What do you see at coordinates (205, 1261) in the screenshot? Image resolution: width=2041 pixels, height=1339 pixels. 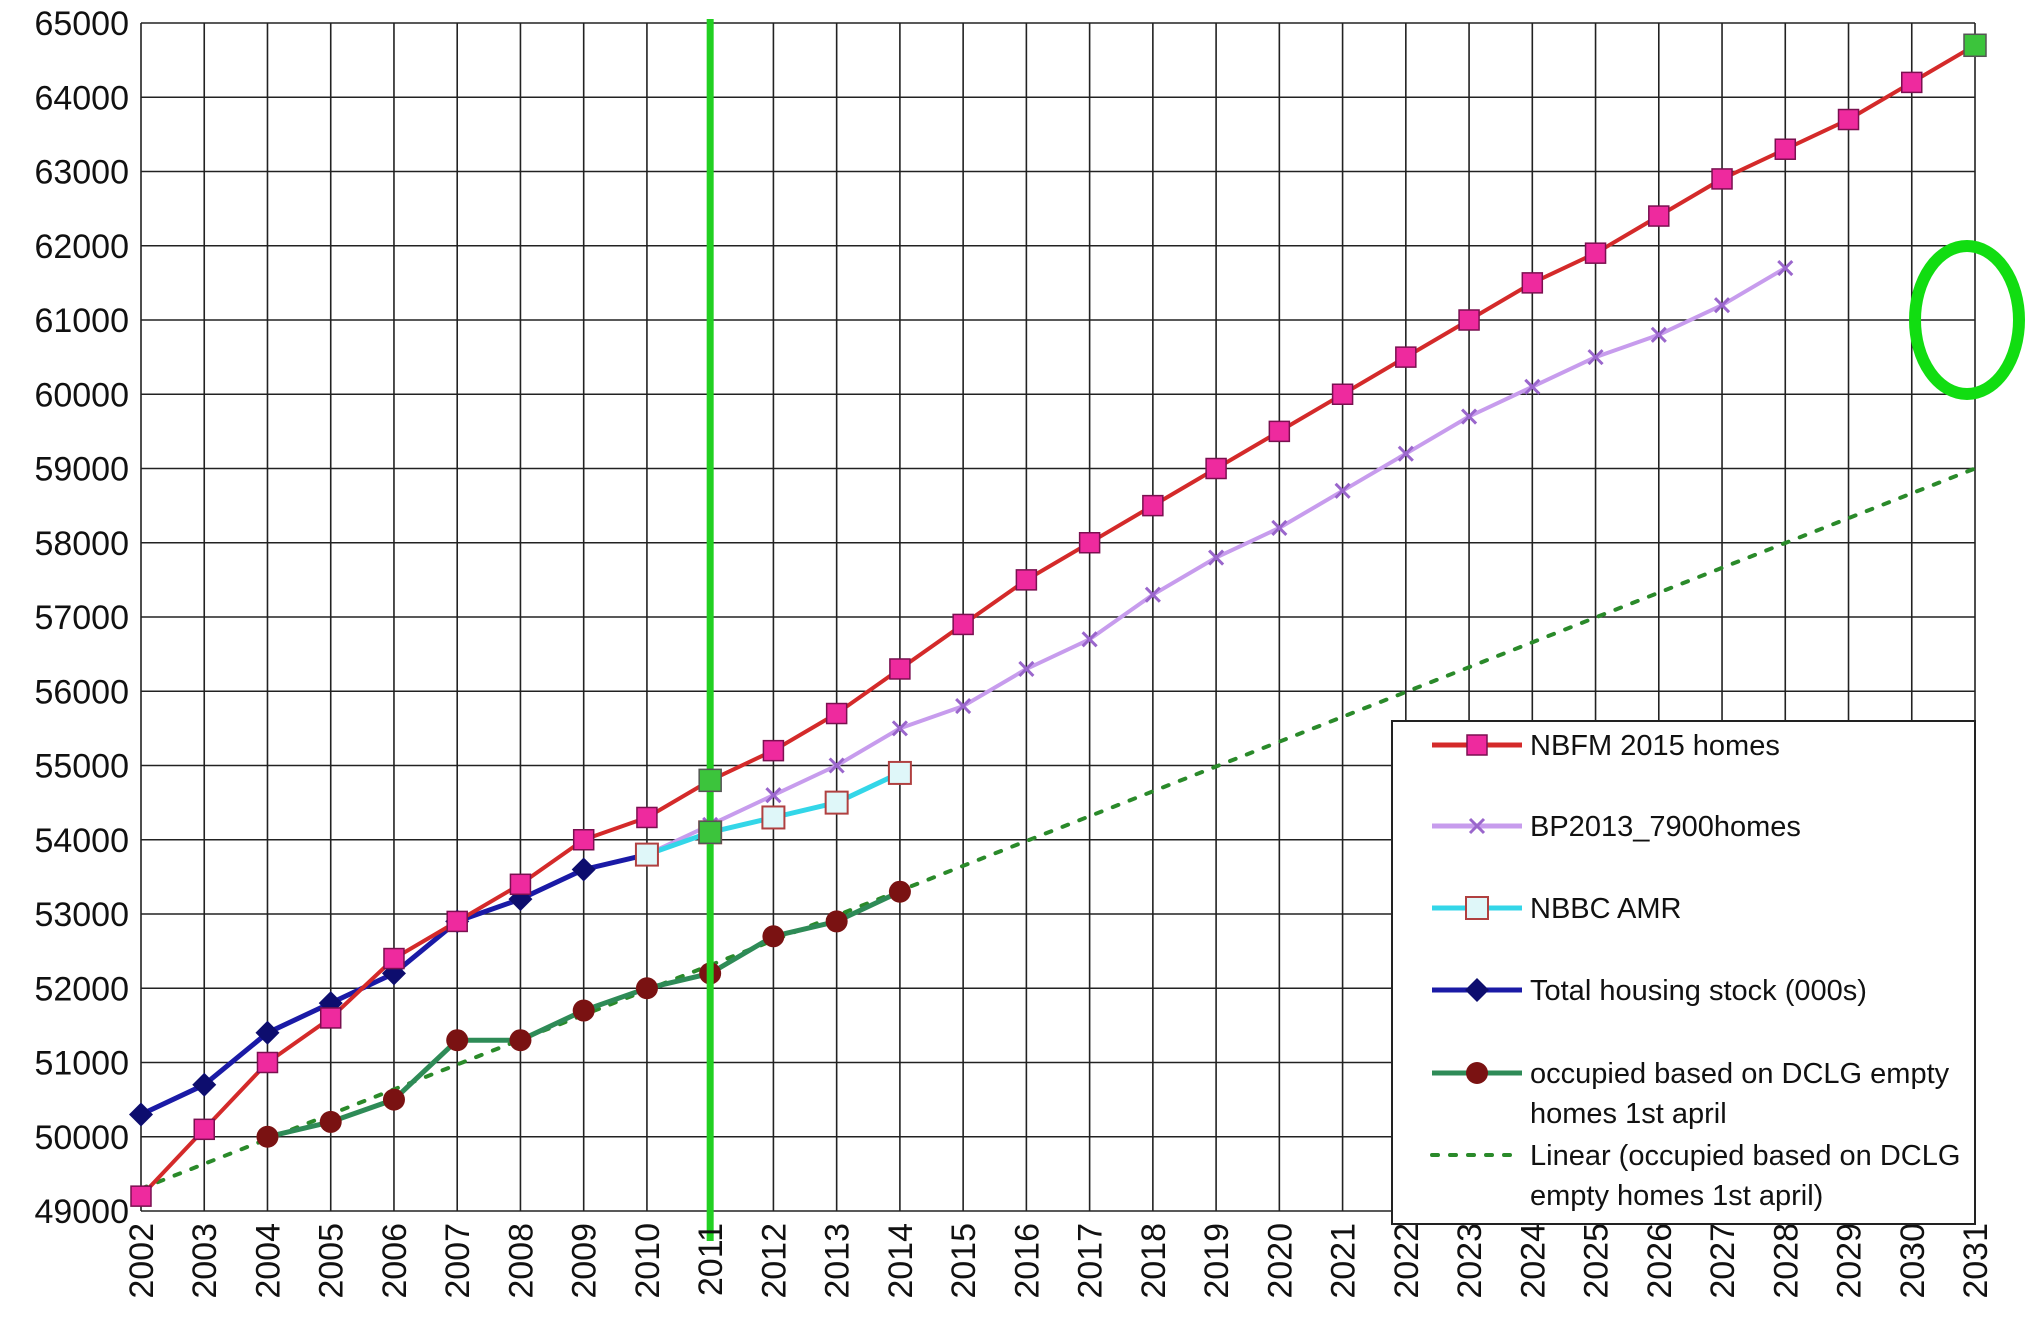 I see `x-tick-label: 2003` at bounding box center [205, 1261].